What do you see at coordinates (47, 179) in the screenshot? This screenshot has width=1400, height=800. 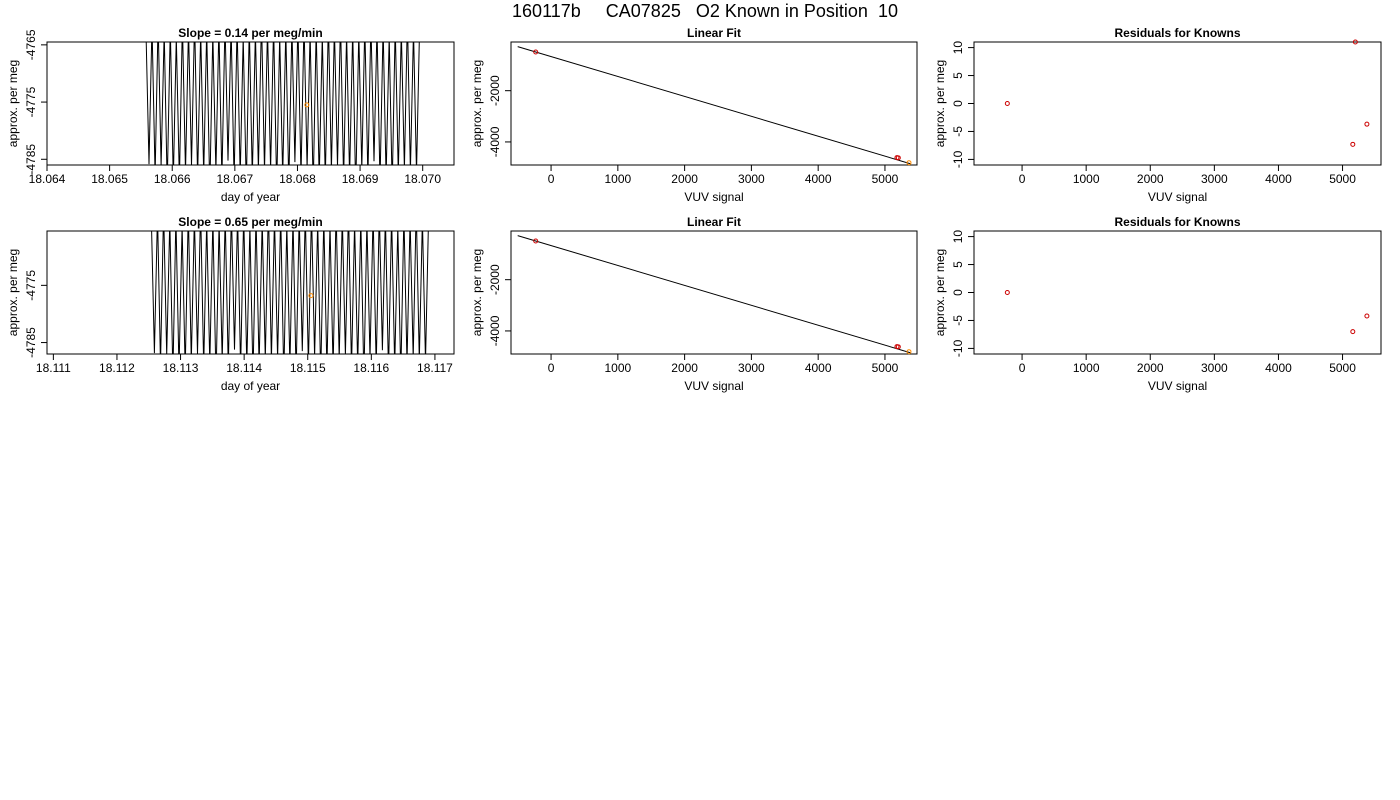 I see `x-tick-label: 18.064` at bounding box center [47, 179].